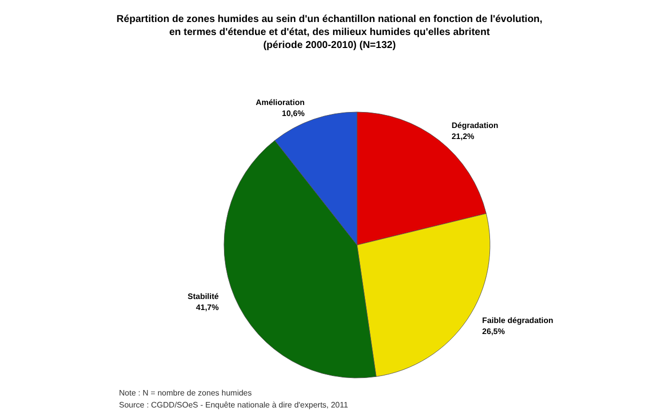  Describe the element at coordinates (207, 307) in the screenshot. I see `data-label: 41,7%` at that location.